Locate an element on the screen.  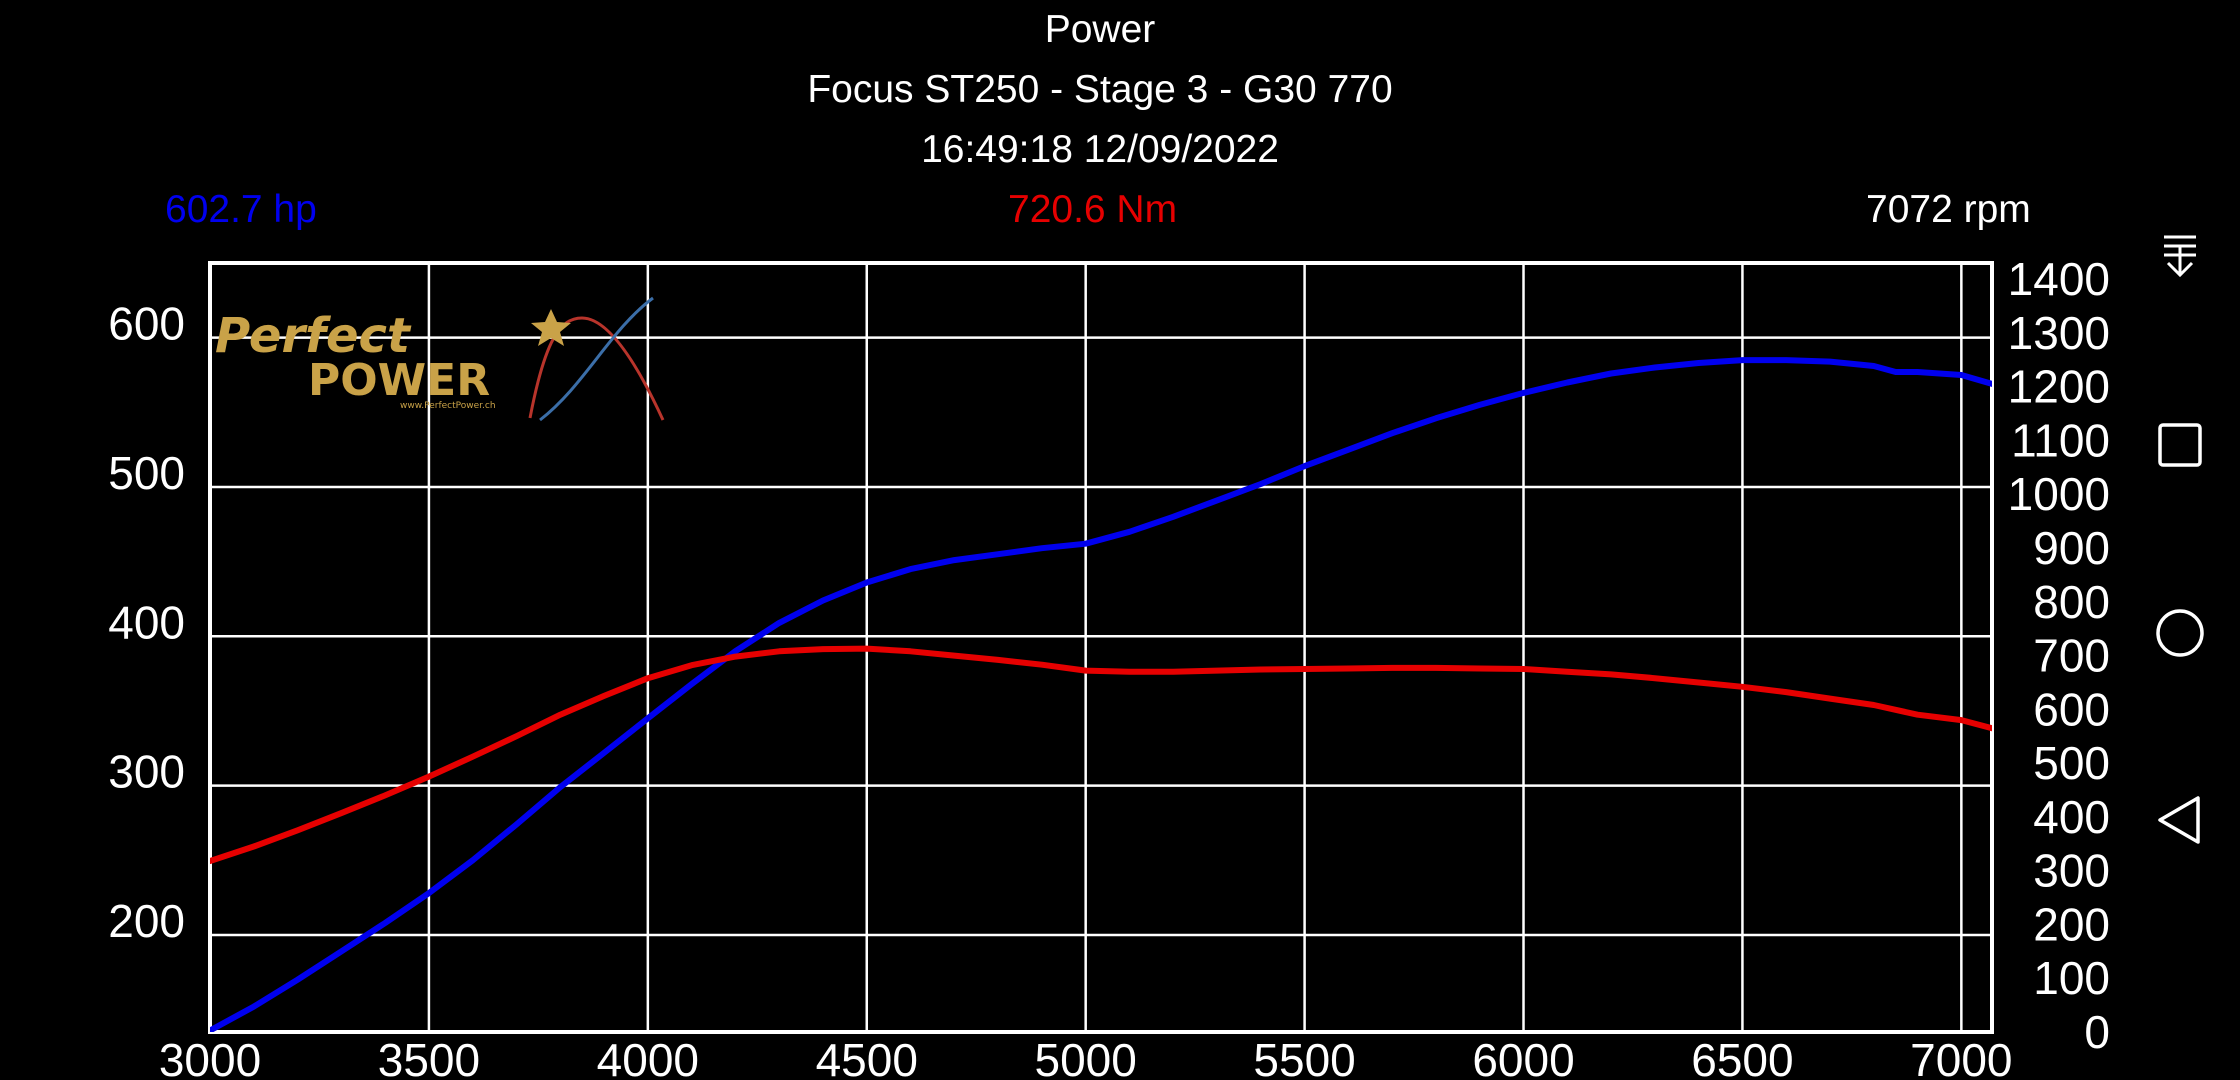
y-right-tick-label: 1300 is located at coordinates (2059, 333).